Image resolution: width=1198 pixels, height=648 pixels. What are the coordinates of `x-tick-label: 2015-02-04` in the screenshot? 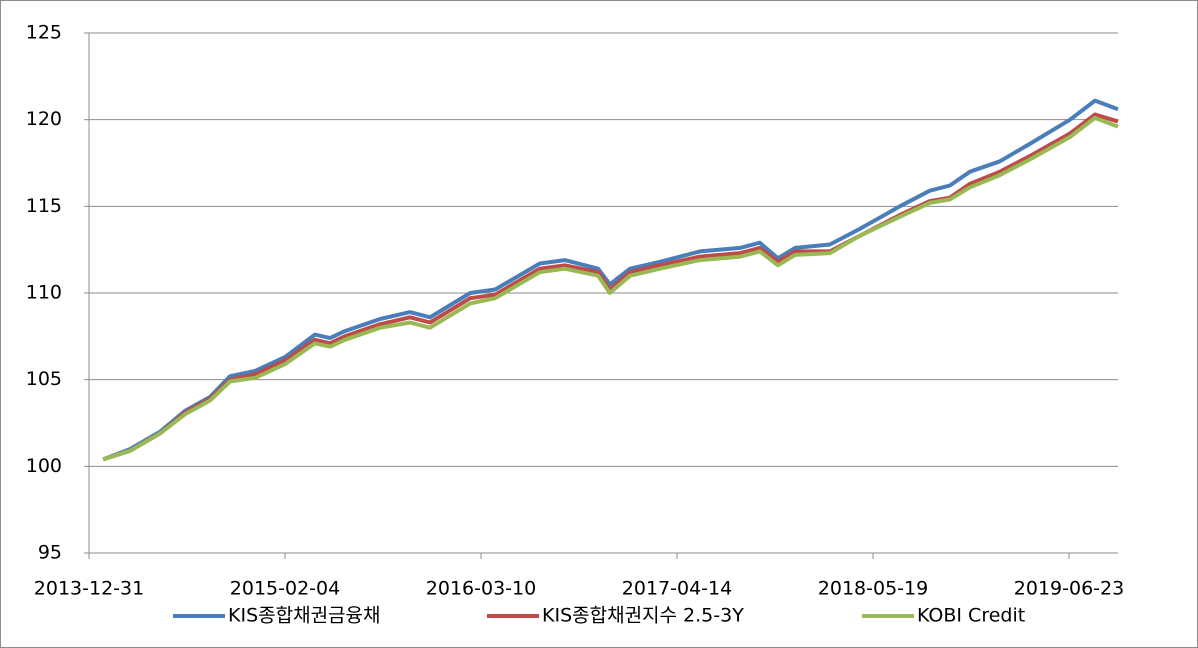 It's located at (285, 589).